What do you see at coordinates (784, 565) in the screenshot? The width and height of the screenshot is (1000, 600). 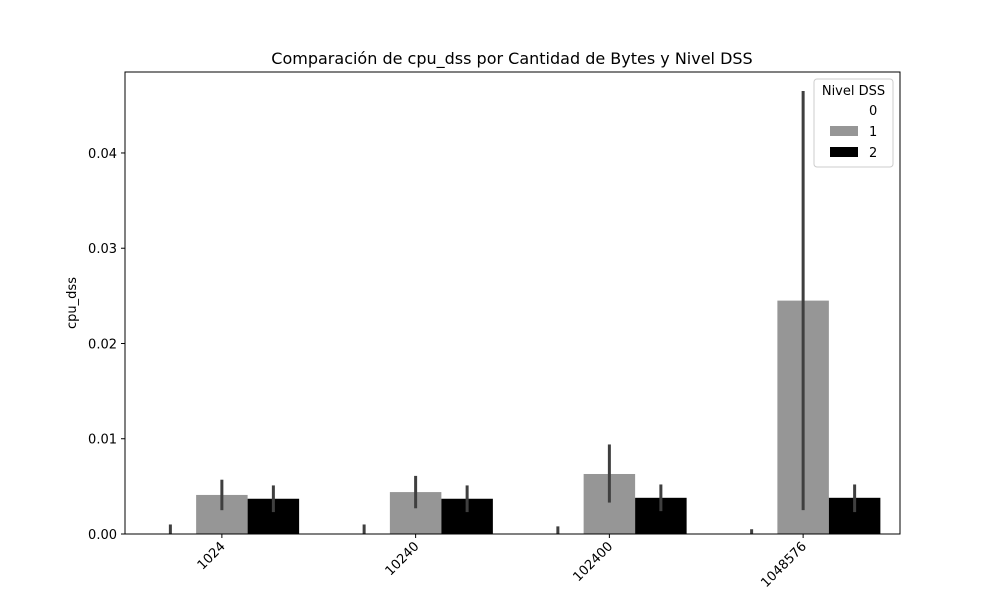 I see `x-tick-label: 1048576` at bounding box center [784, 565].